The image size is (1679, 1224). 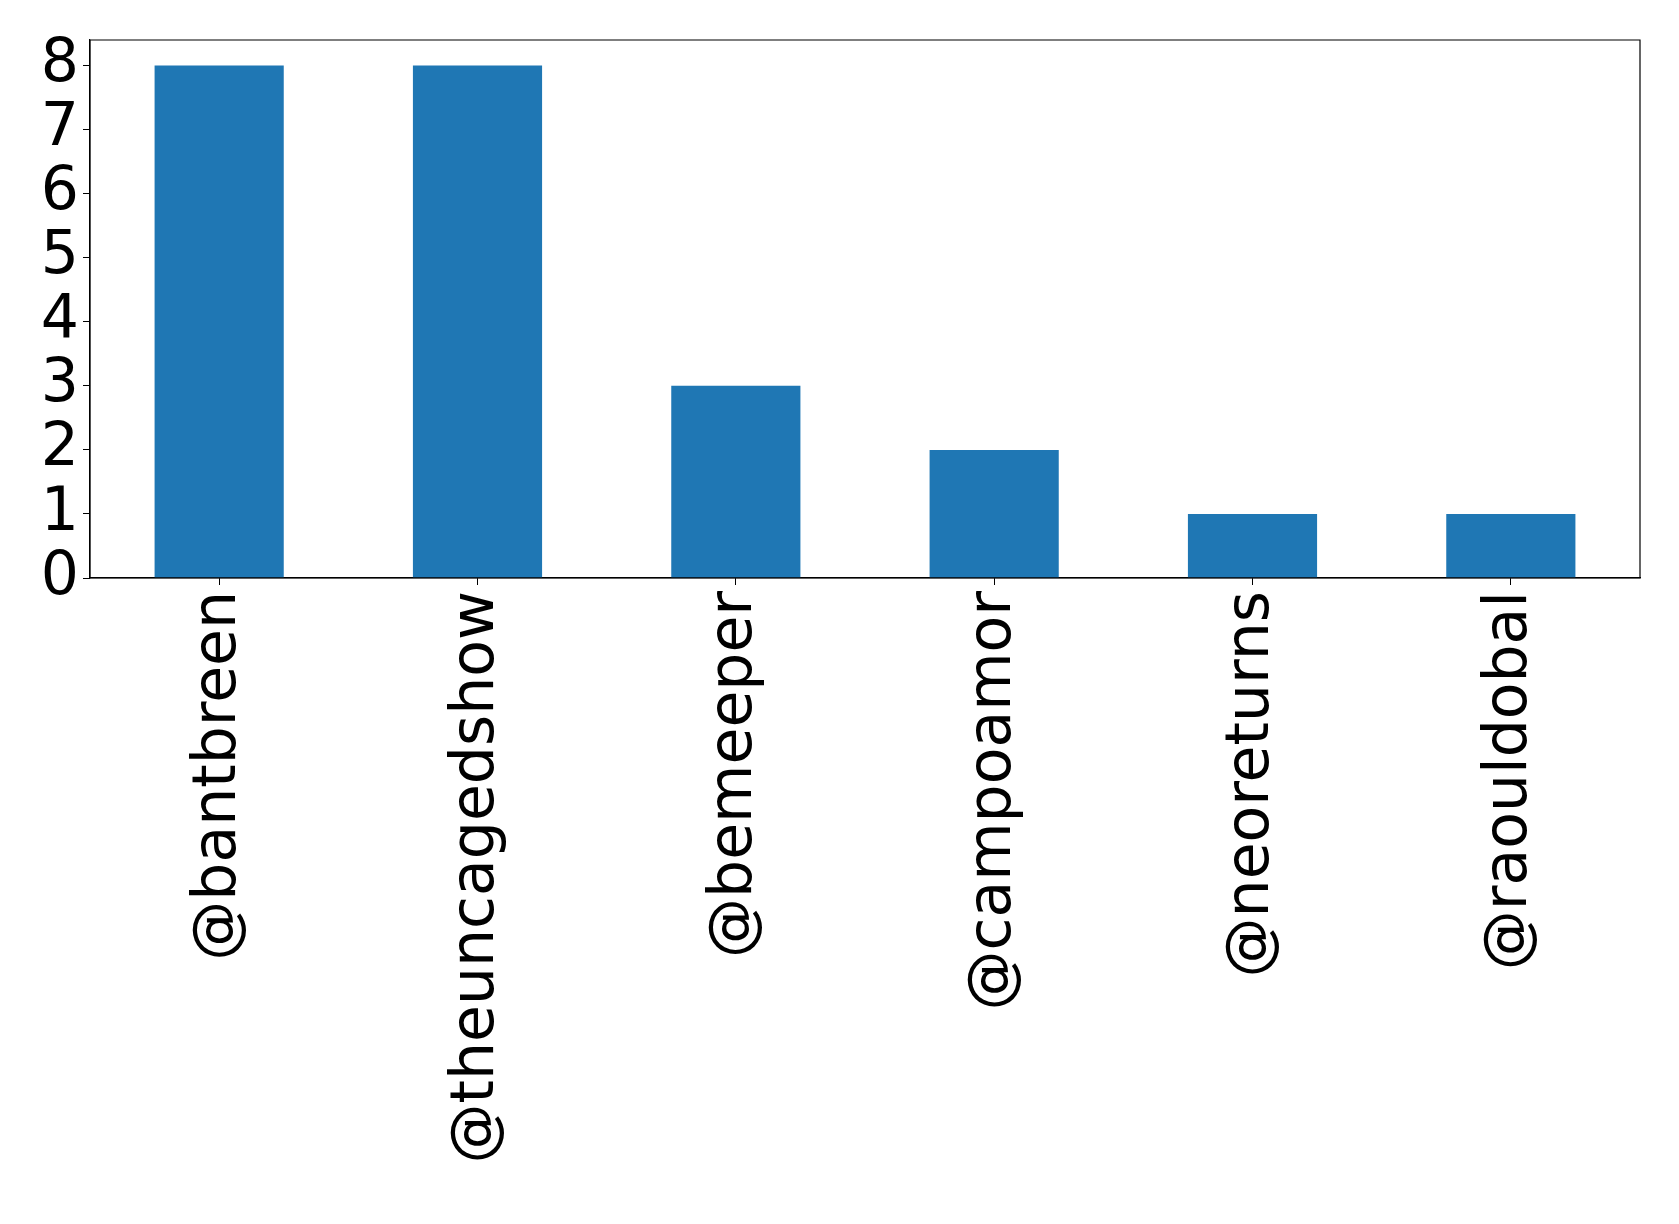 I want to click on x-tick-label: @neoreturns, so click(x=1247, y=784).